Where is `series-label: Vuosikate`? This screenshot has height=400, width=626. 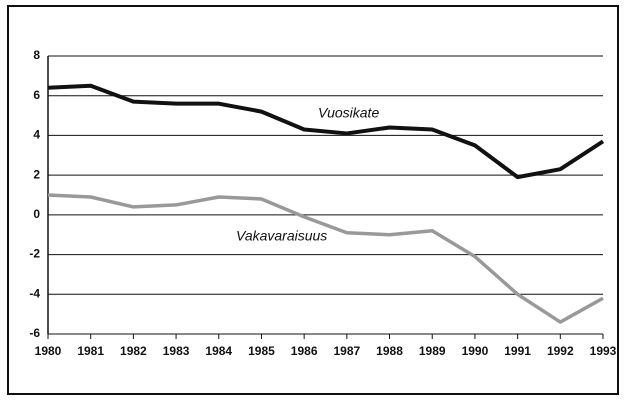
series-label: Vuosikate is located at coordinates (348, 113).